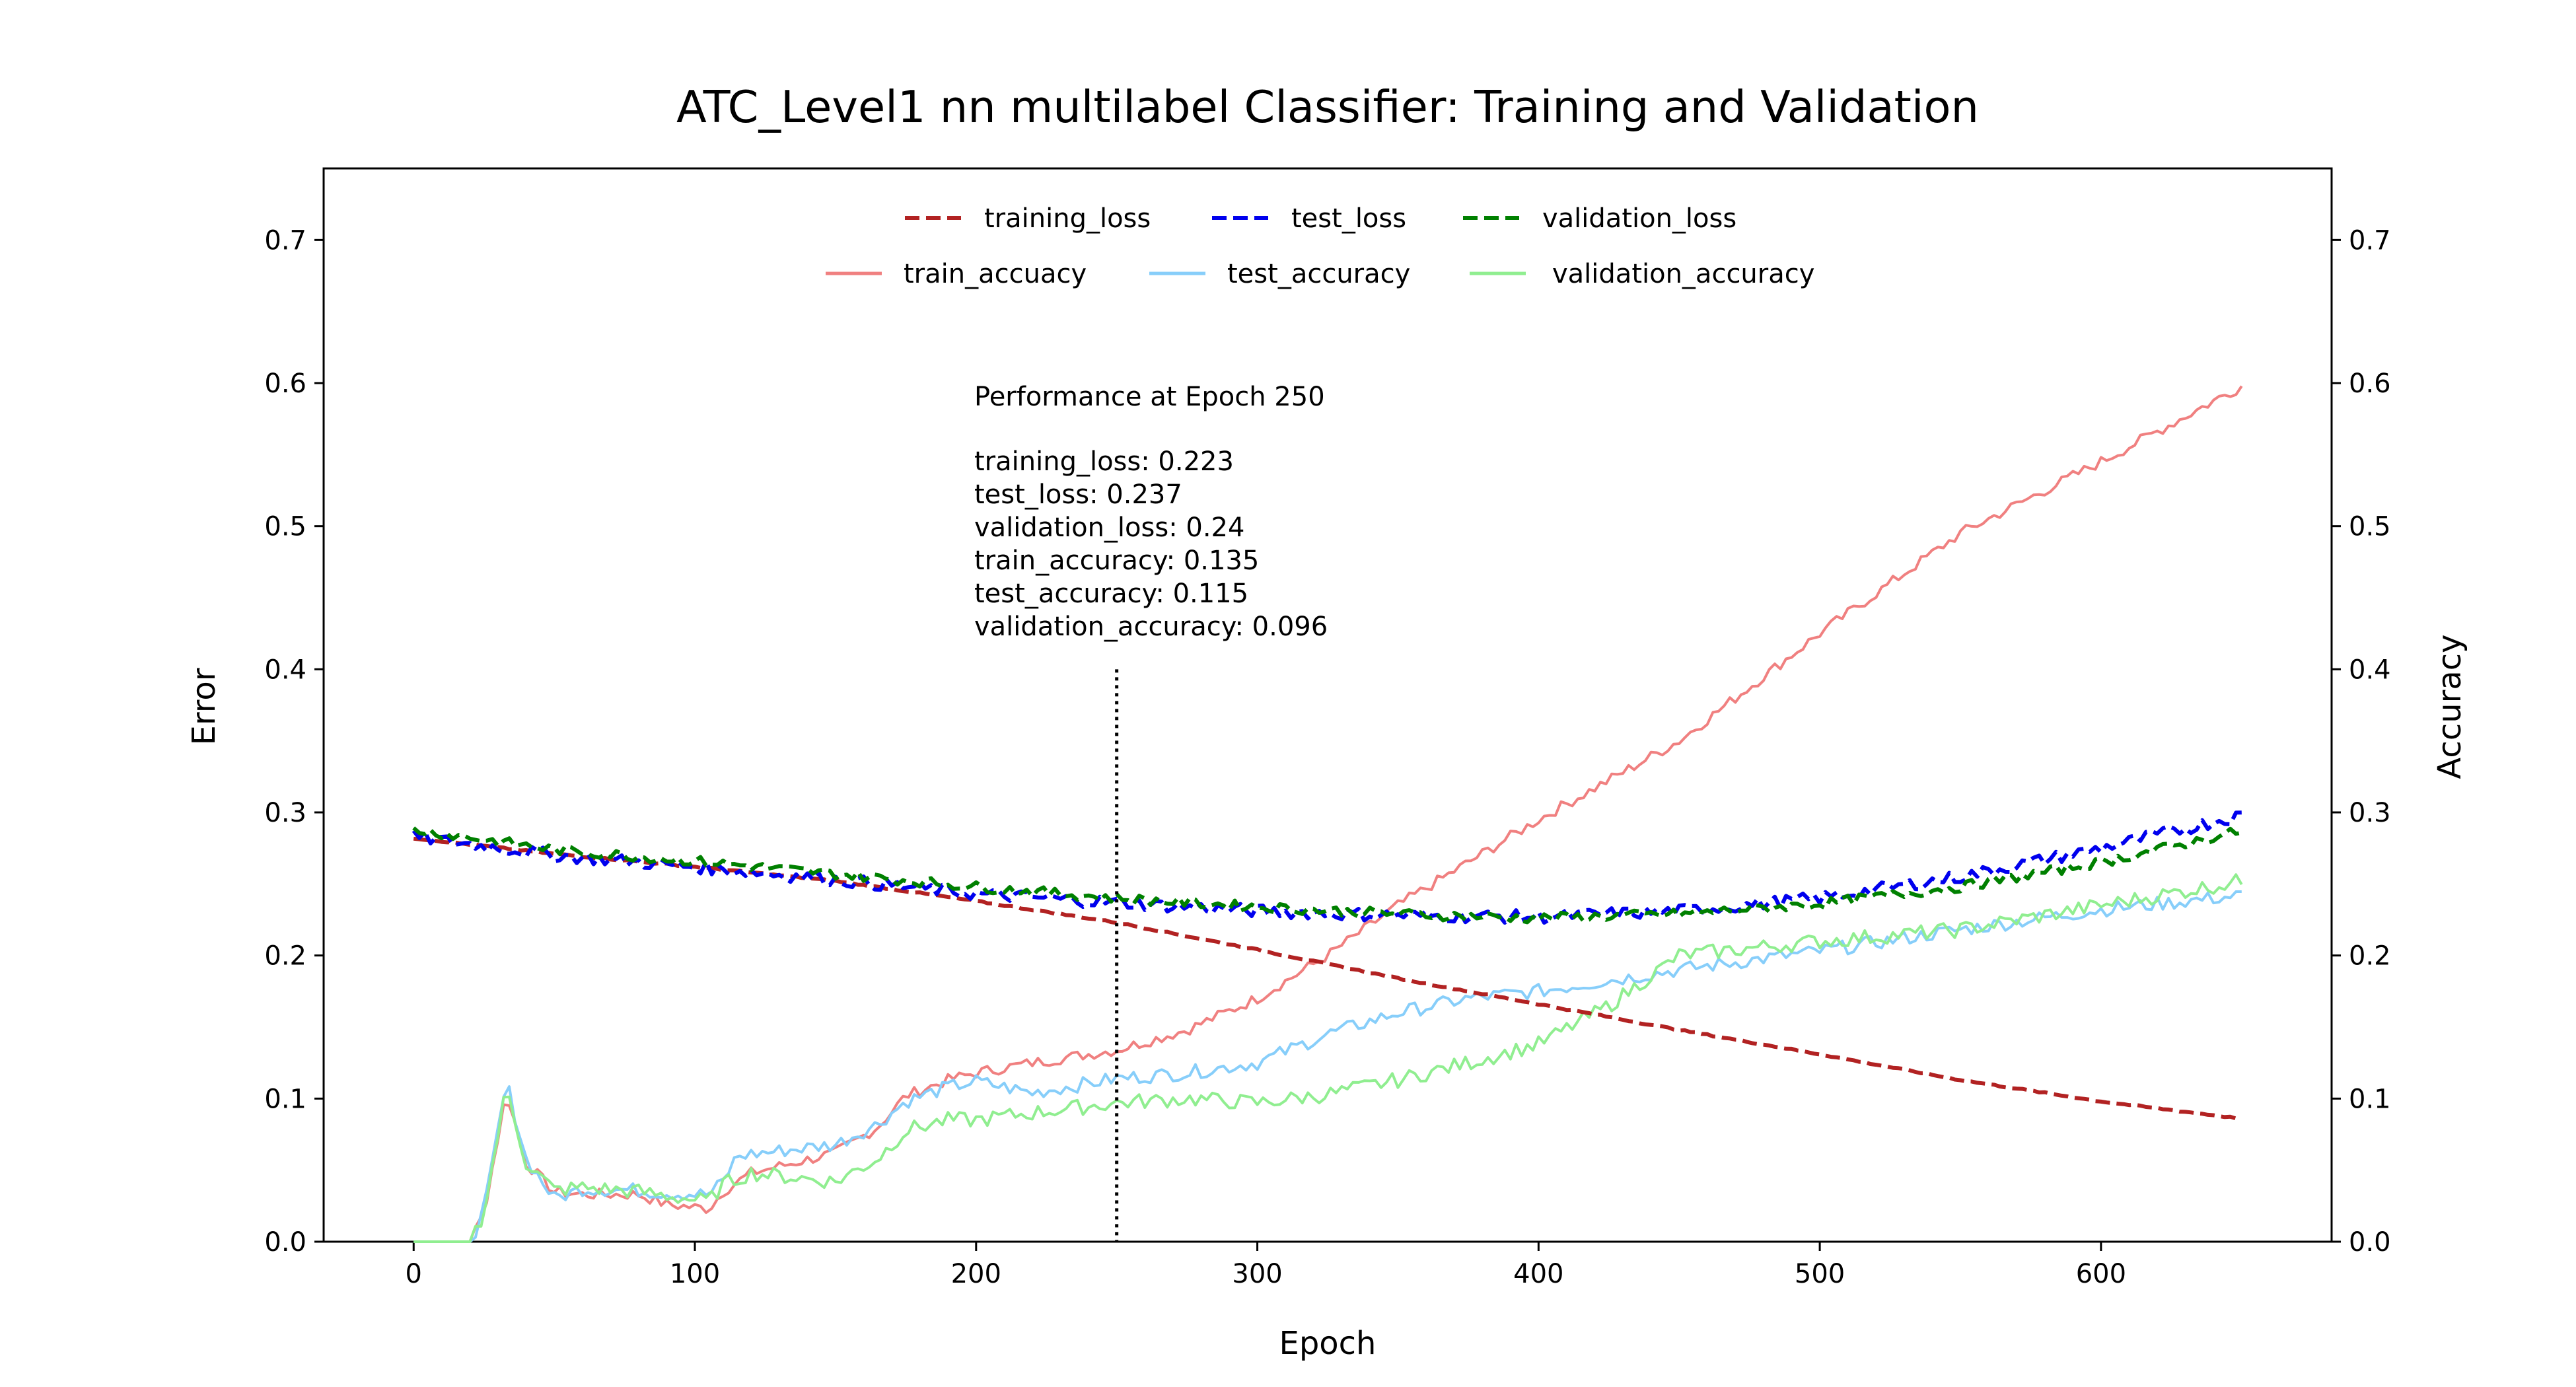 The width and height of the screenshot is (2576, 1387). I want to click on y-tick-label: 0.4, so click(285, 670).